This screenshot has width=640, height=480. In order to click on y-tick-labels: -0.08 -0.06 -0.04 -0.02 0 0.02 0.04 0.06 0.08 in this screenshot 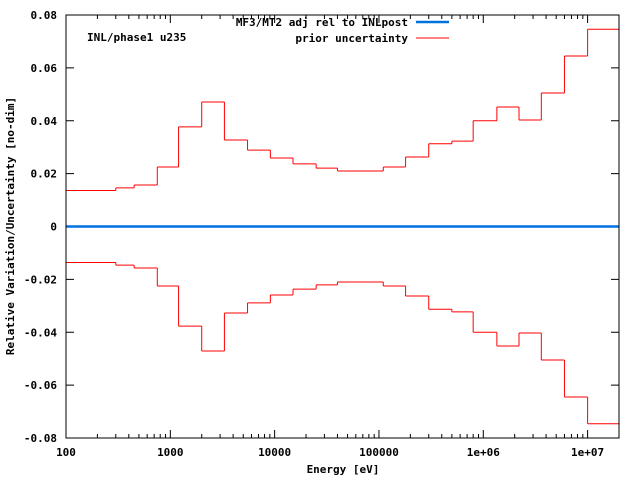, I will do `click(40, 227)`.